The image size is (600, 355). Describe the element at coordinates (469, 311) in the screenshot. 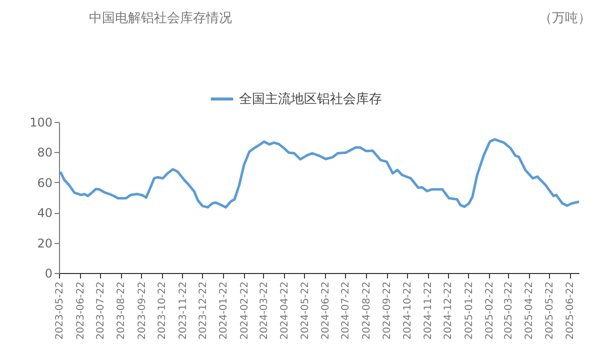

I see `x-tick-label: 2025-01-22` at that location.